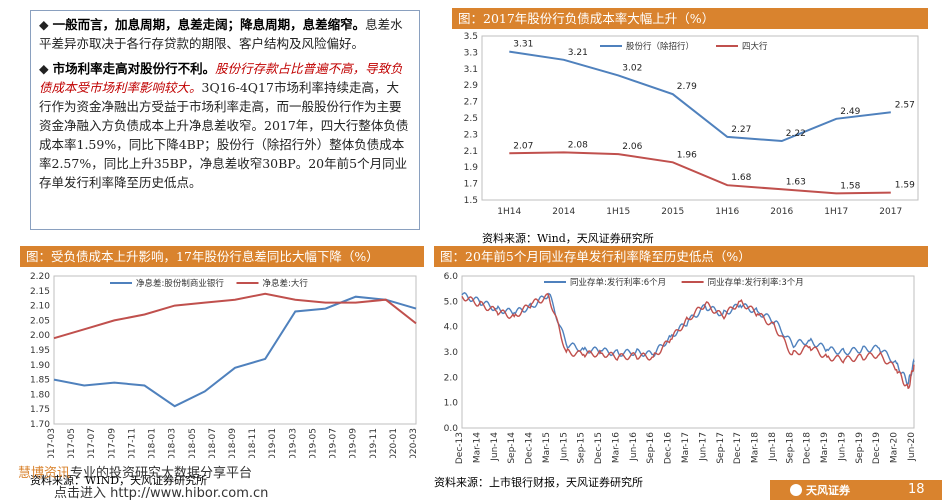 Image resolution: width=942 pixels, height=500 pixels. Describe the element at coordinates (651, 448) in the screenshot. I see `x-tick-label: Sep-16` at that location.